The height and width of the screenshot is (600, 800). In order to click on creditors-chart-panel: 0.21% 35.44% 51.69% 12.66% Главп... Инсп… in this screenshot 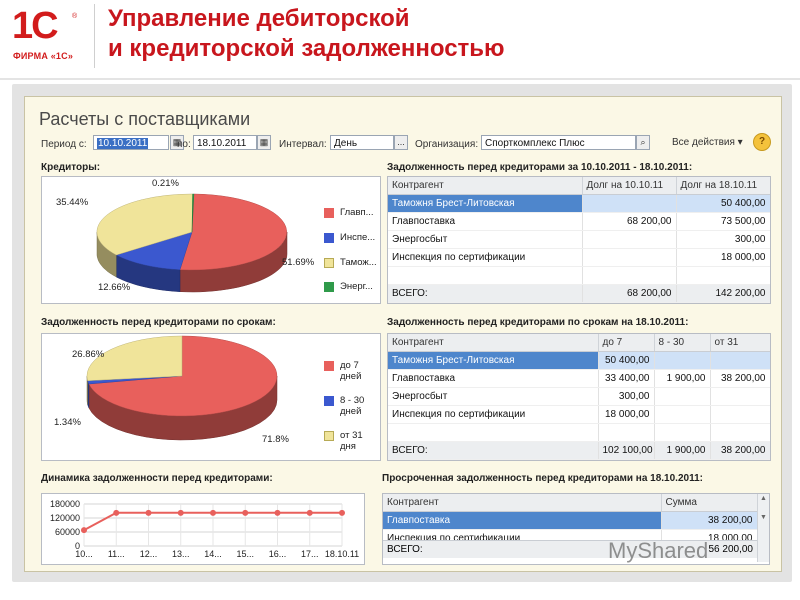, I will do `click(211, 240)`.